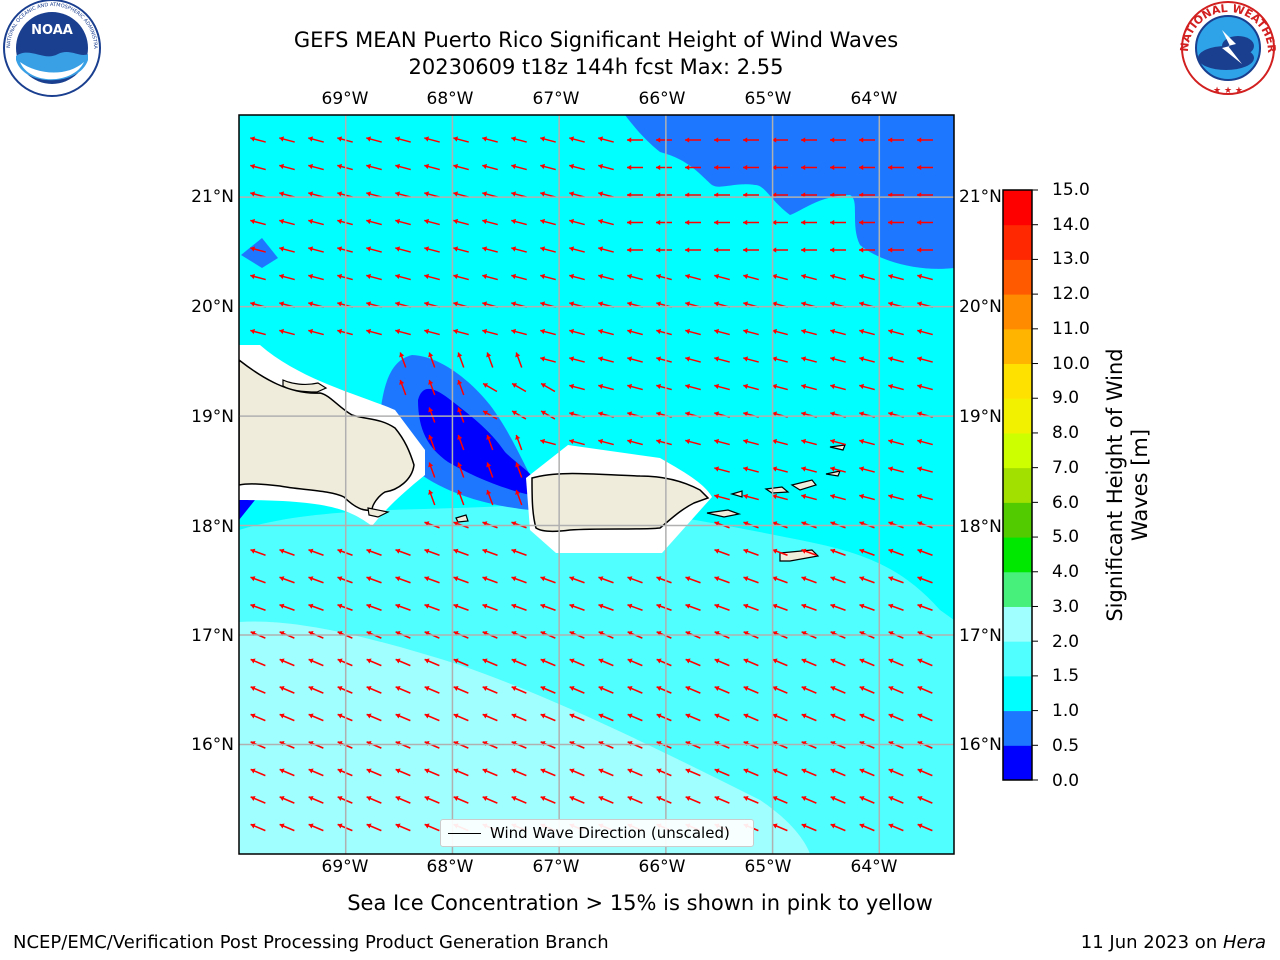 The height and width of the screenshot is (960, 1280). What do you see at coordinates (1017, 485) in the screenshot?
I see `colorbar-frame` at bounding box center [1017, 485].